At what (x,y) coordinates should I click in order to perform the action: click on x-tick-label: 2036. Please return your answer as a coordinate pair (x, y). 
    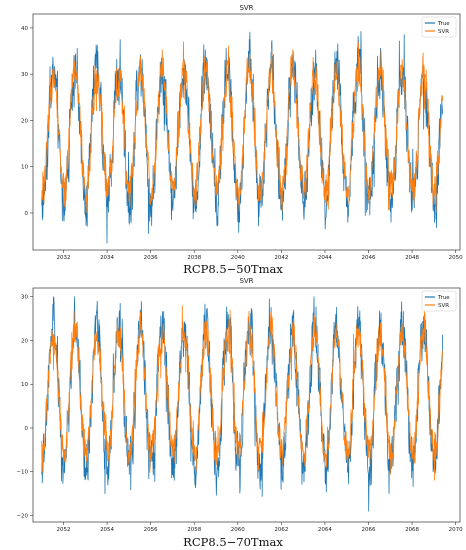
    Looking at the image, I should click on (151, 258).